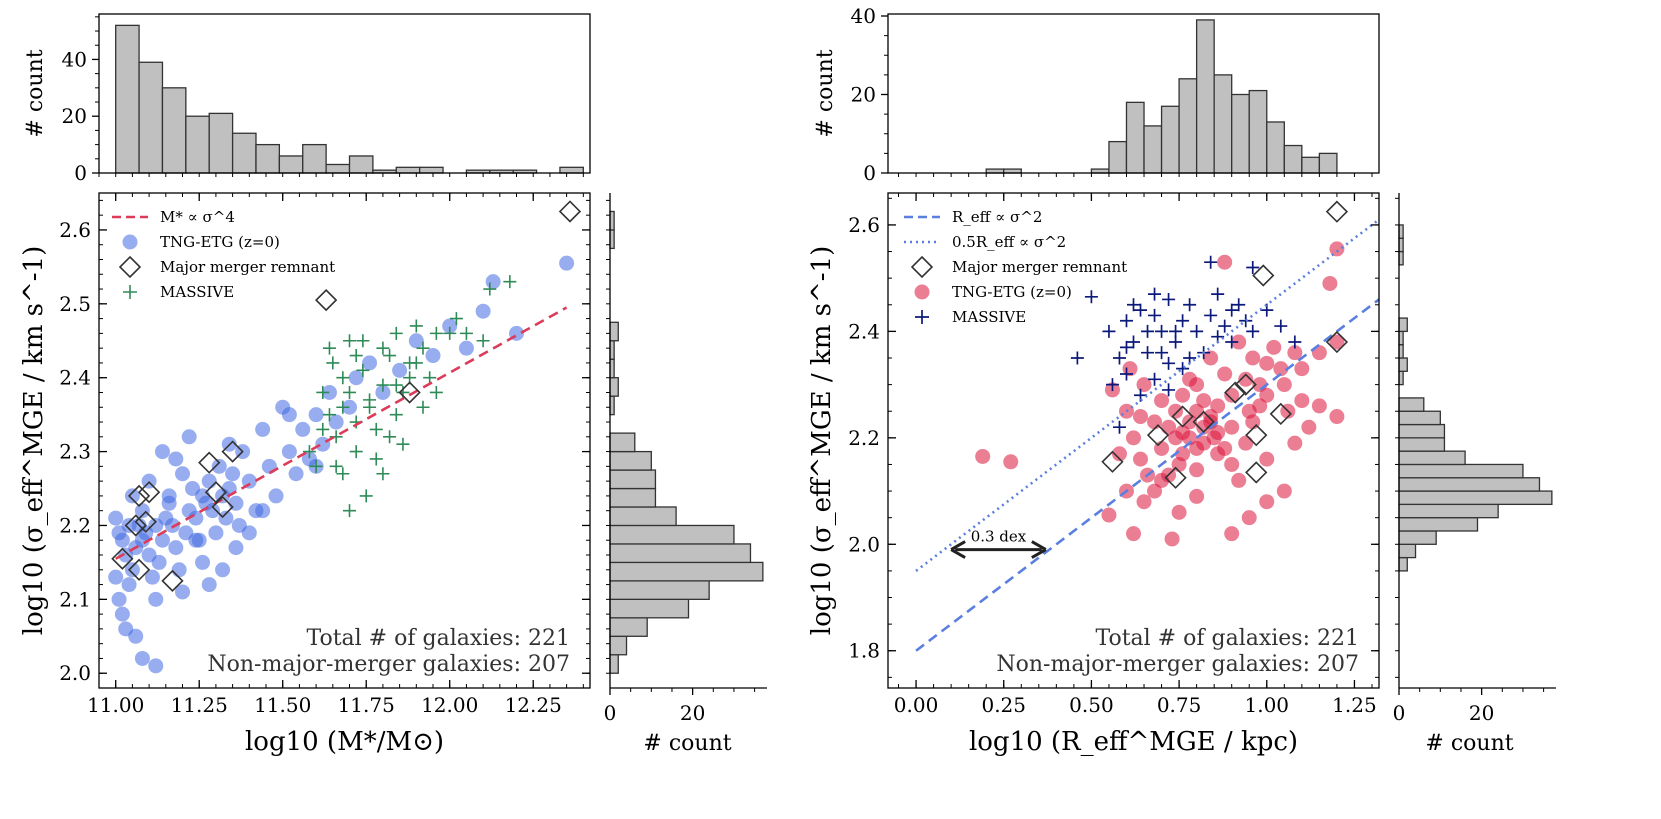 The height and width of the screenshot is (819, 1661). I want to click on x-tick-label: 12.25, so click(533, 705).